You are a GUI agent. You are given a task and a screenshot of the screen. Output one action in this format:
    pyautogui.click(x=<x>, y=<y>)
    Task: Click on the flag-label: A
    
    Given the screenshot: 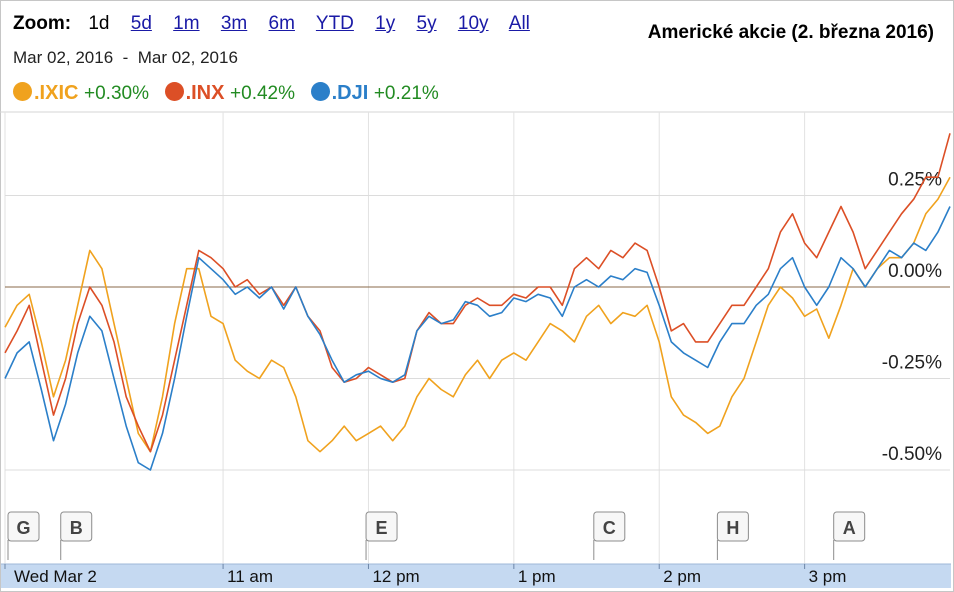 What is the action you would take?
    pyautogui.click(x=849, y=528)
    